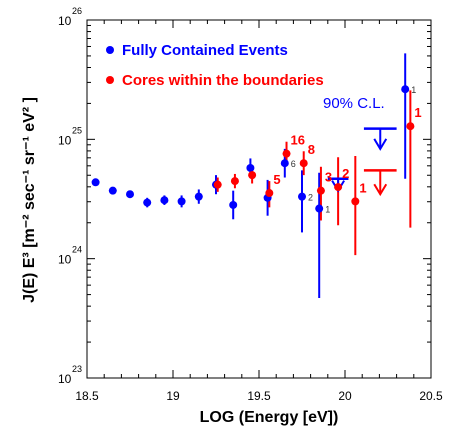  What do you see at coordinates (293, 164) in the screenshot?
I see `point-count-label: 6` at bounding box center [293, 164].